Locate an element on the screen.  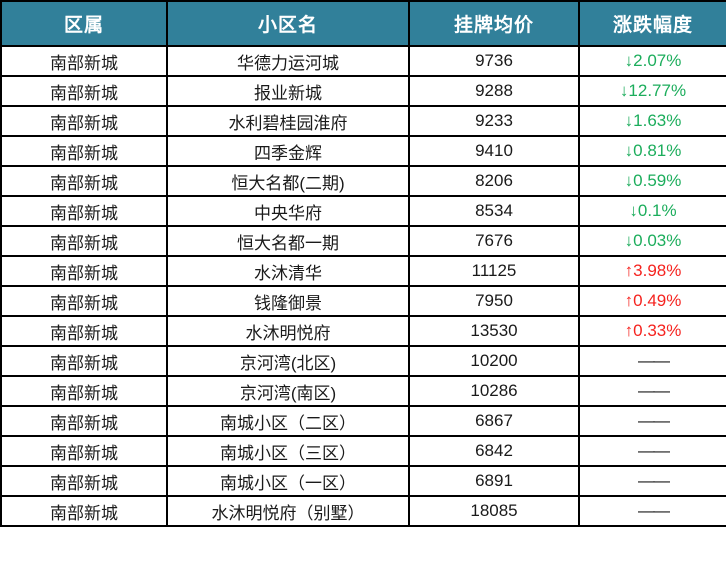
table-row: 南部新城 钱隆御景 7950 ↑0.49% is located at coordinates (363, 301).